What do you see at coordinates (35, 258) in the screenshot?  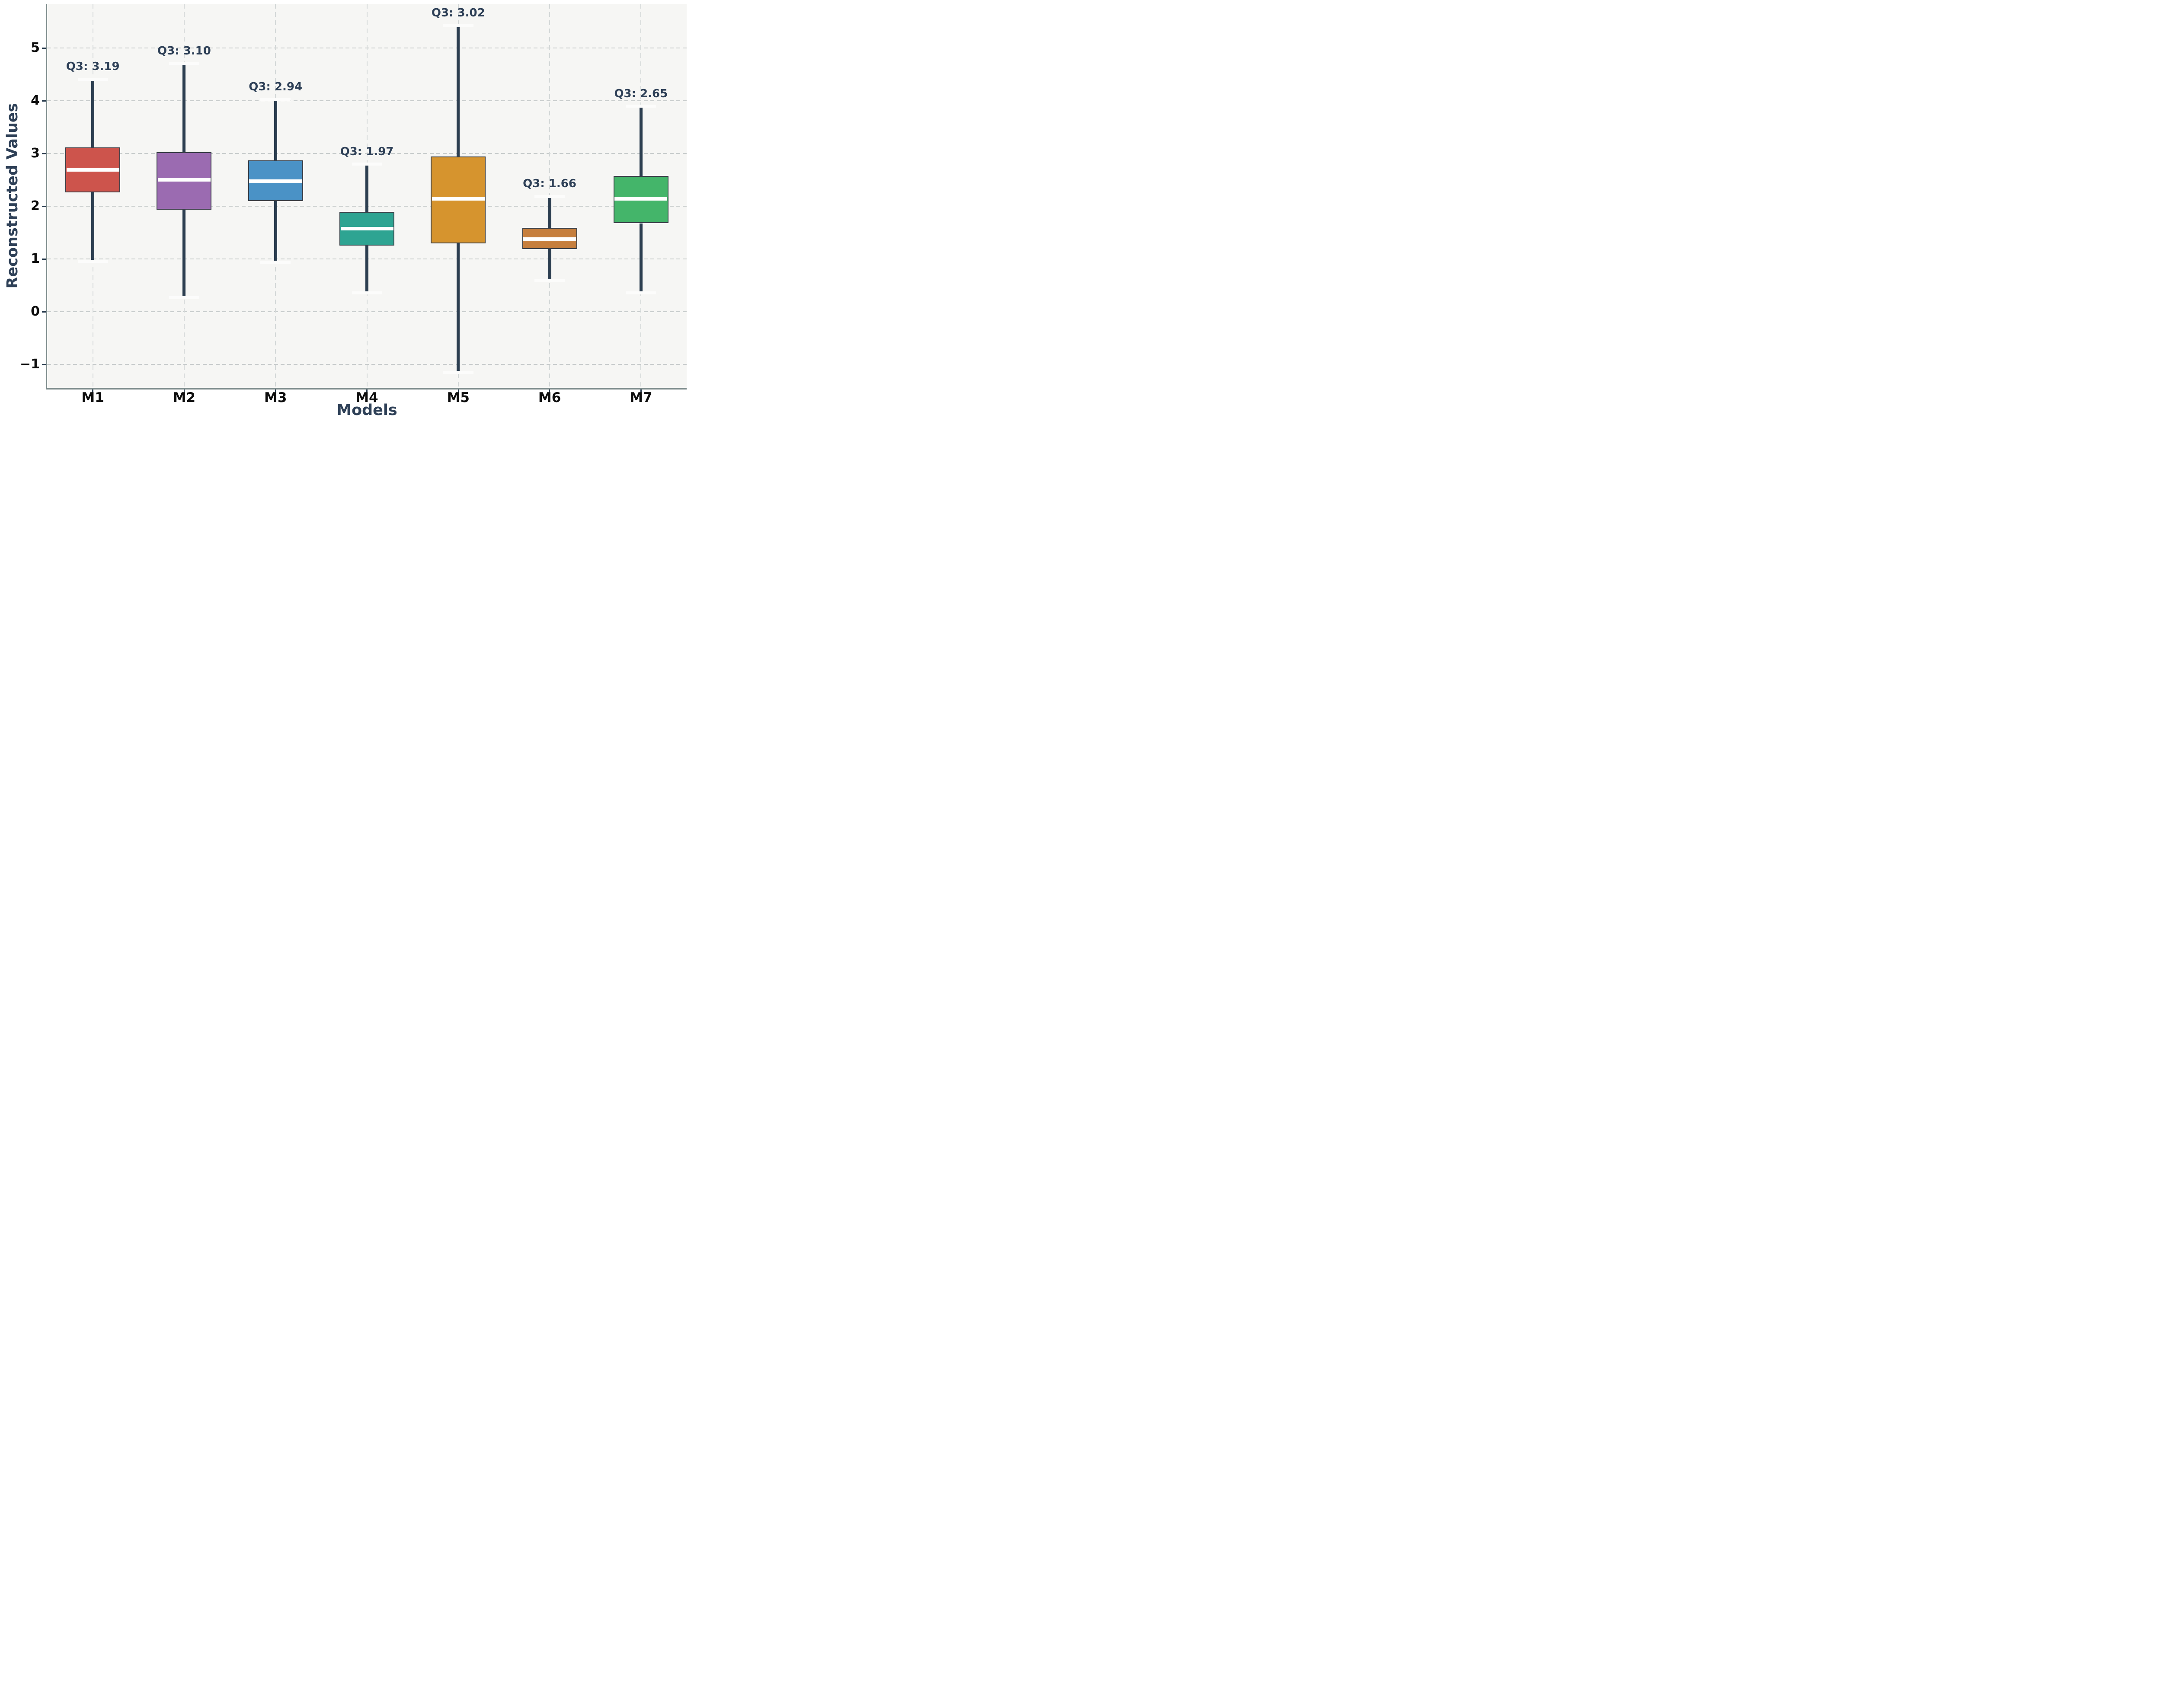 I see `y-tick-label: 1` at bounding box center [35, 258].